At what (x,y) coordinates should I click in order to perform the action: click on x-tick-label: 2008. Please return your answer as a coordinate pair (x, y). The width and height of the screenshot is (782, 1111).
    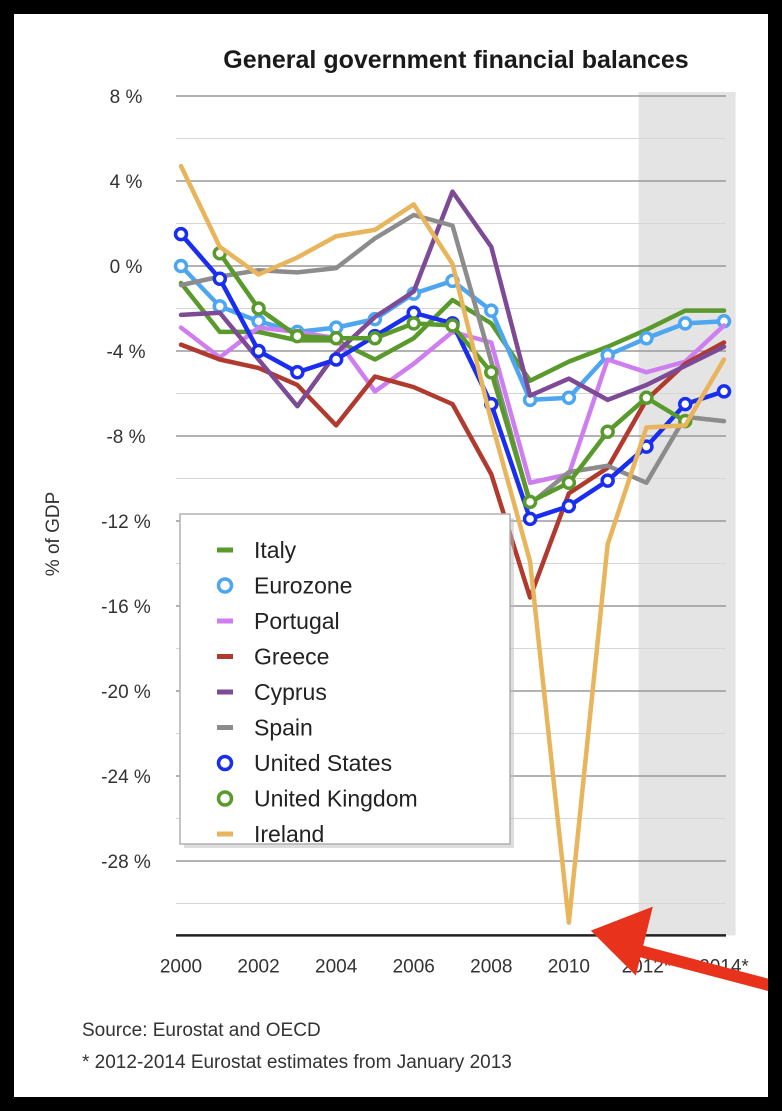
    Looking at the image, I should click on (491, 966).